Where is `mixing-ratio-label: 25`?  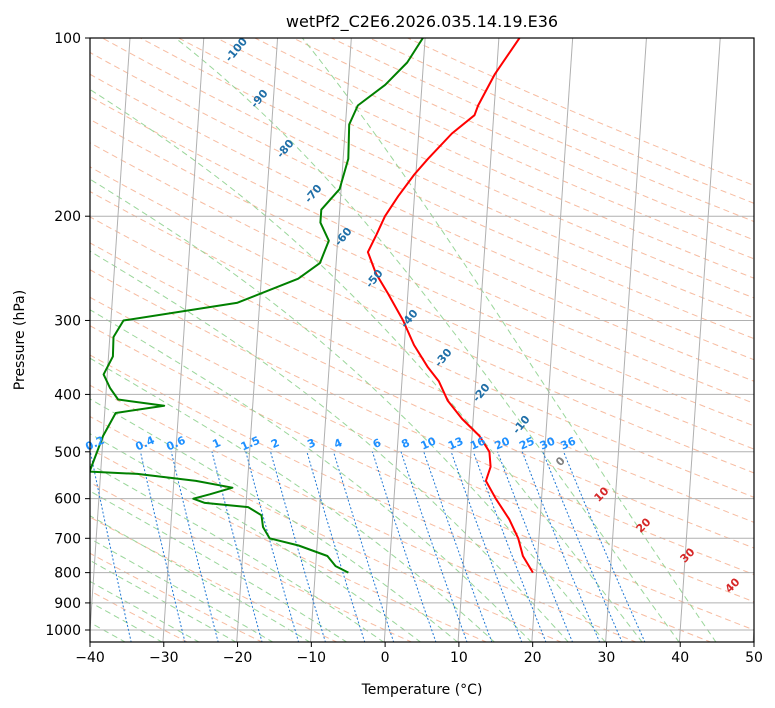
mixing-ratio-label: 25 is located at coordinates (526, 444).